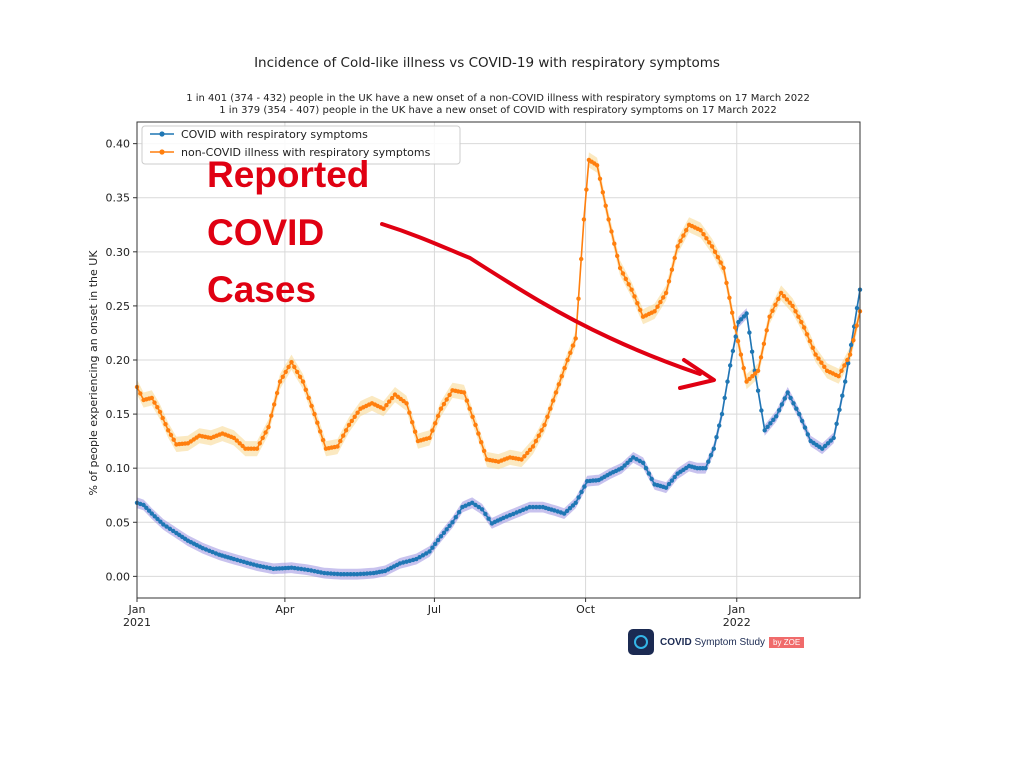 Image resolution: width=1024 pixels, height=757 pixels. What do you see at coordinates (137, 609) in the screenshot?
I see `x-tick-label: Jan` at bounding box center [137, 609].